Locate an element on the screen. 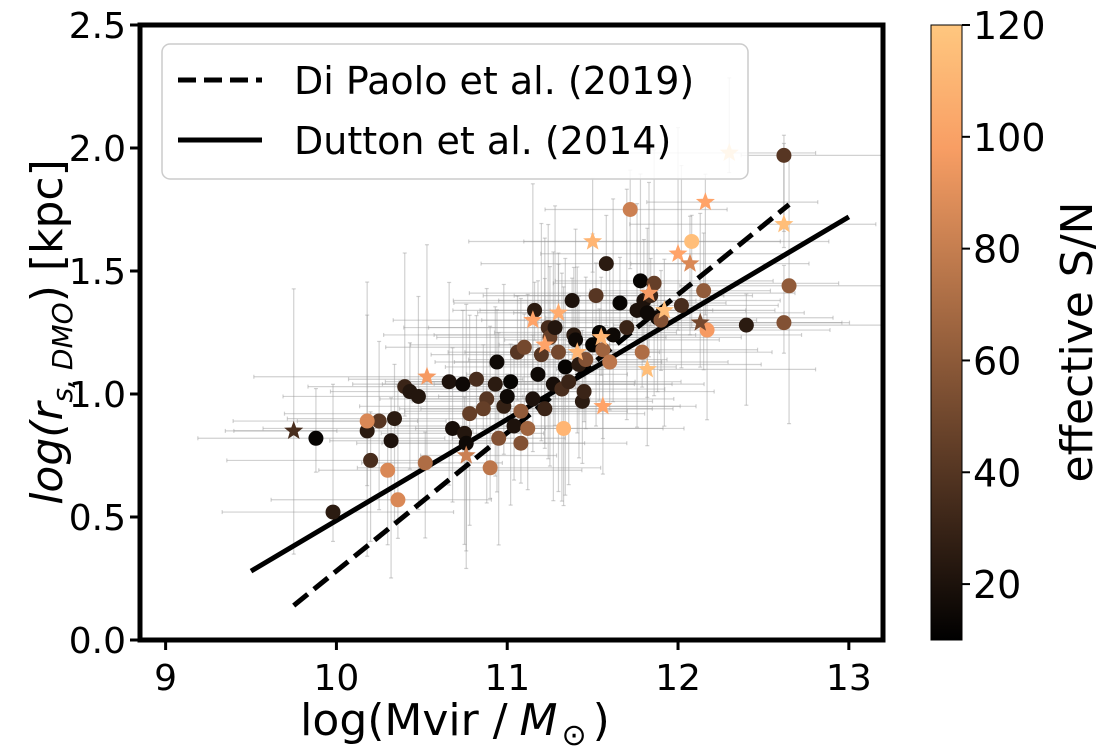  y-tick-label: 2.0 is located at coordinates (97, 149).